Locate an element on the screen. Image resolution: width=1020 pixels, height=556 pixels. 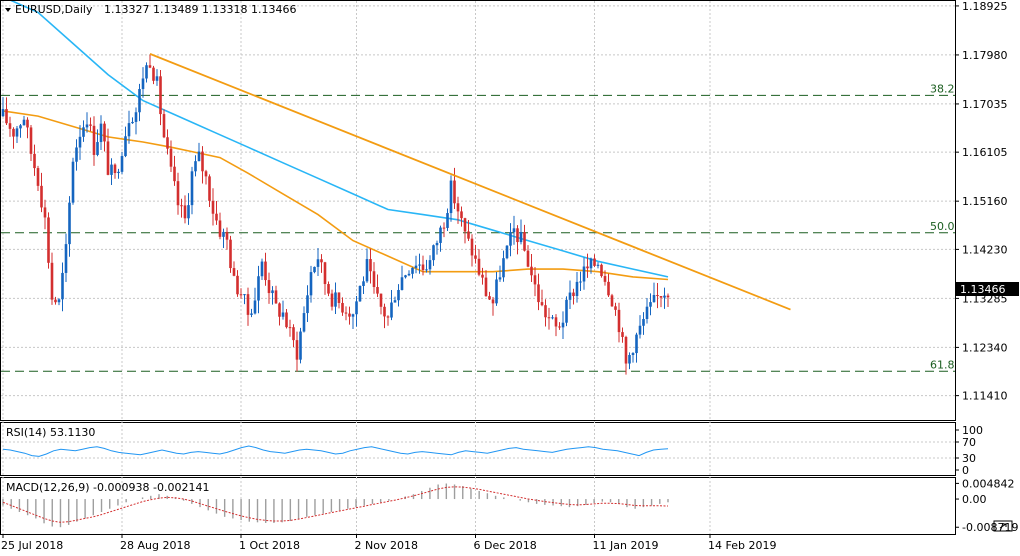
macd-tick-label: 0.004842 is located at coordinates (988, 483).